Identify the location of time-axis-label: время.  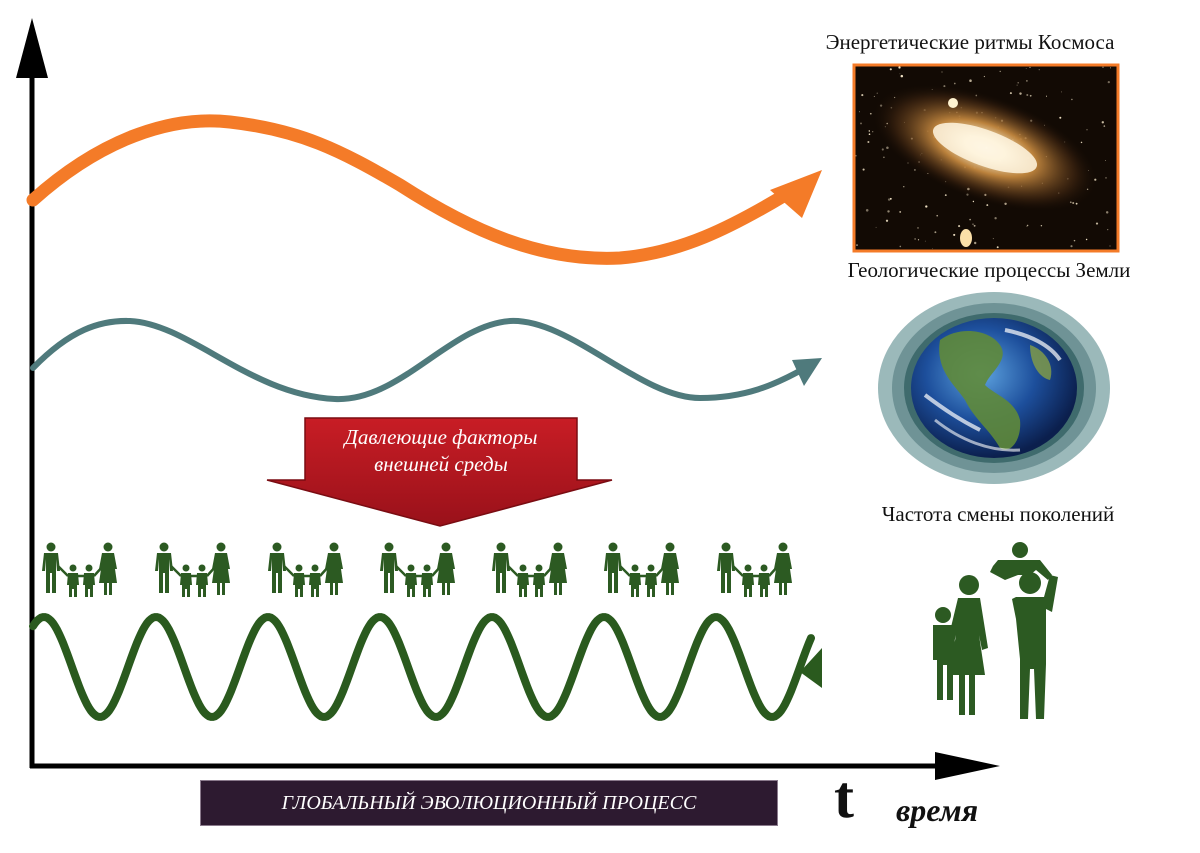
(937, 810).